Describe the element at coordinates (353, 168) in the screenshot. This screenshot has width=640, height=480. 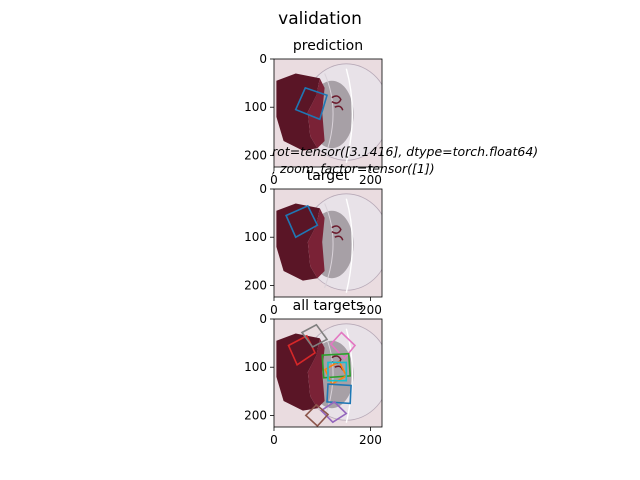
I see `zoom-annotation: , zoom_factor=tensor([1])` at that location.